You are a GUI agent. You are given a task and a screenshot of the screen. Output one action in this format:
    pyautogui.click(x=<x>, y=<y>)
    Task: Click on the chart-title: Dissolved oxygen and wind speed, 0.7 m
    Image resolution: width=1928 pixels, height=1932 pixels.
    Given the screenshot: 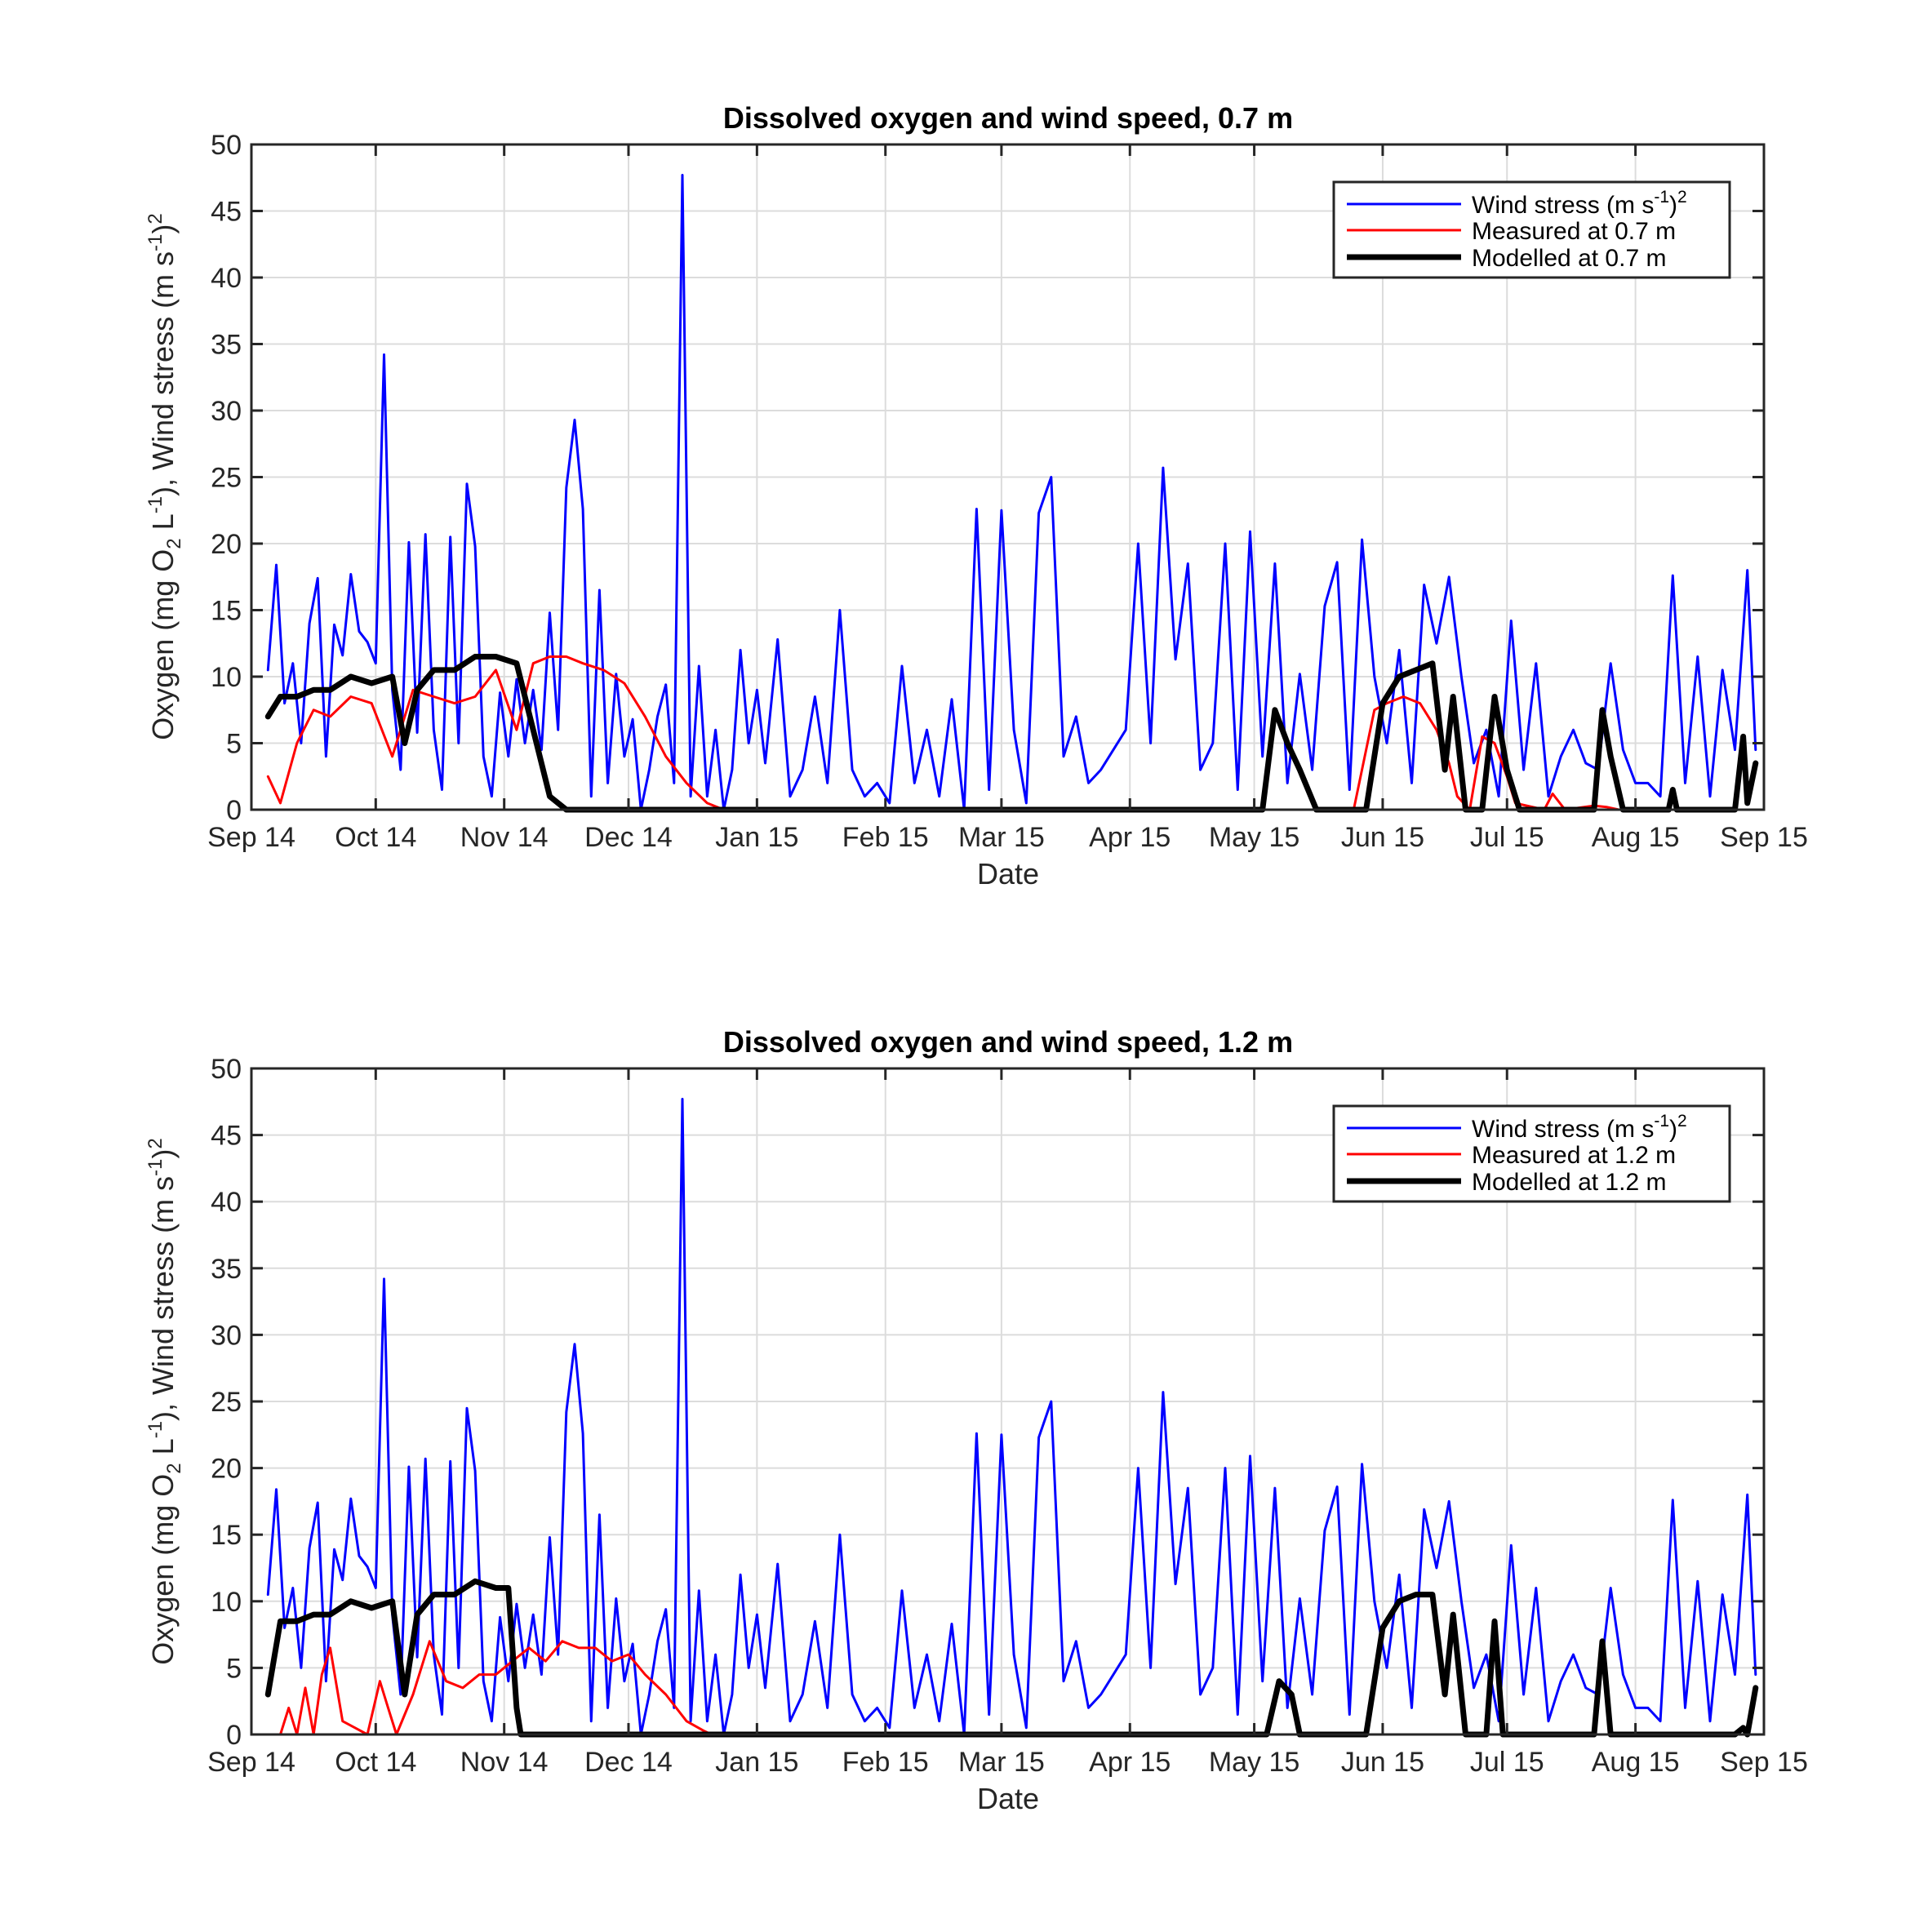 What is the action you would take?
    pyautogui.click(x=1008, y=118)
    